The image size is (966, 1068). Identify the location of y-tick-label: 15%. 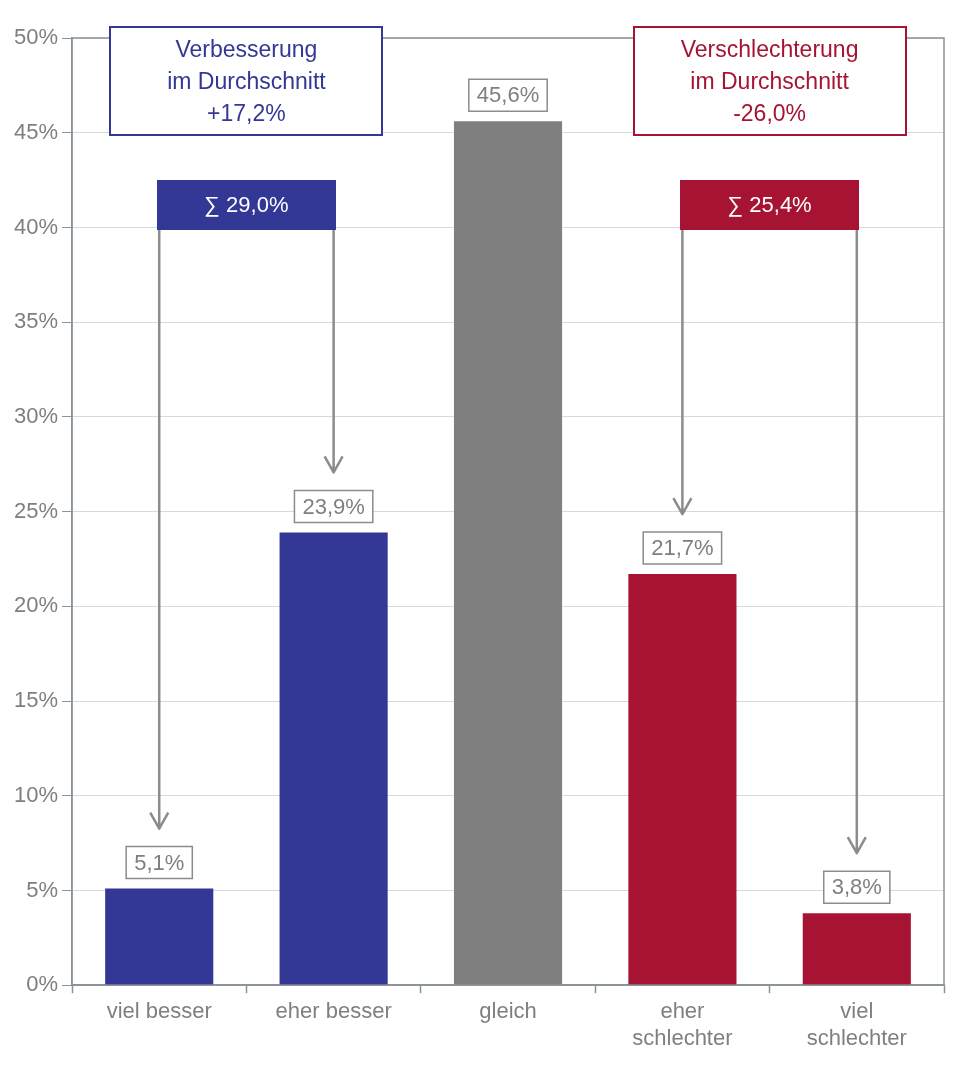
(36, 700).